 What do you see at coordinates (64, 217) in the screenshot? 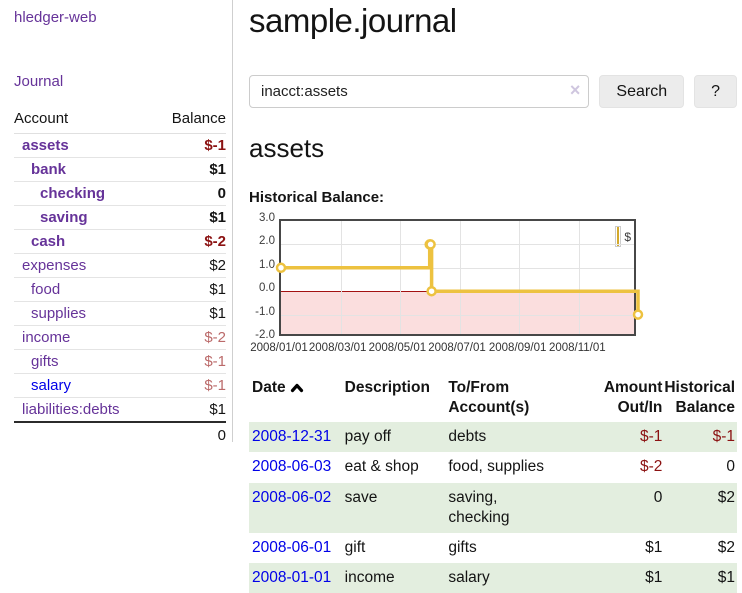
I see `account-link: saving` at bounding box center [64, 217].